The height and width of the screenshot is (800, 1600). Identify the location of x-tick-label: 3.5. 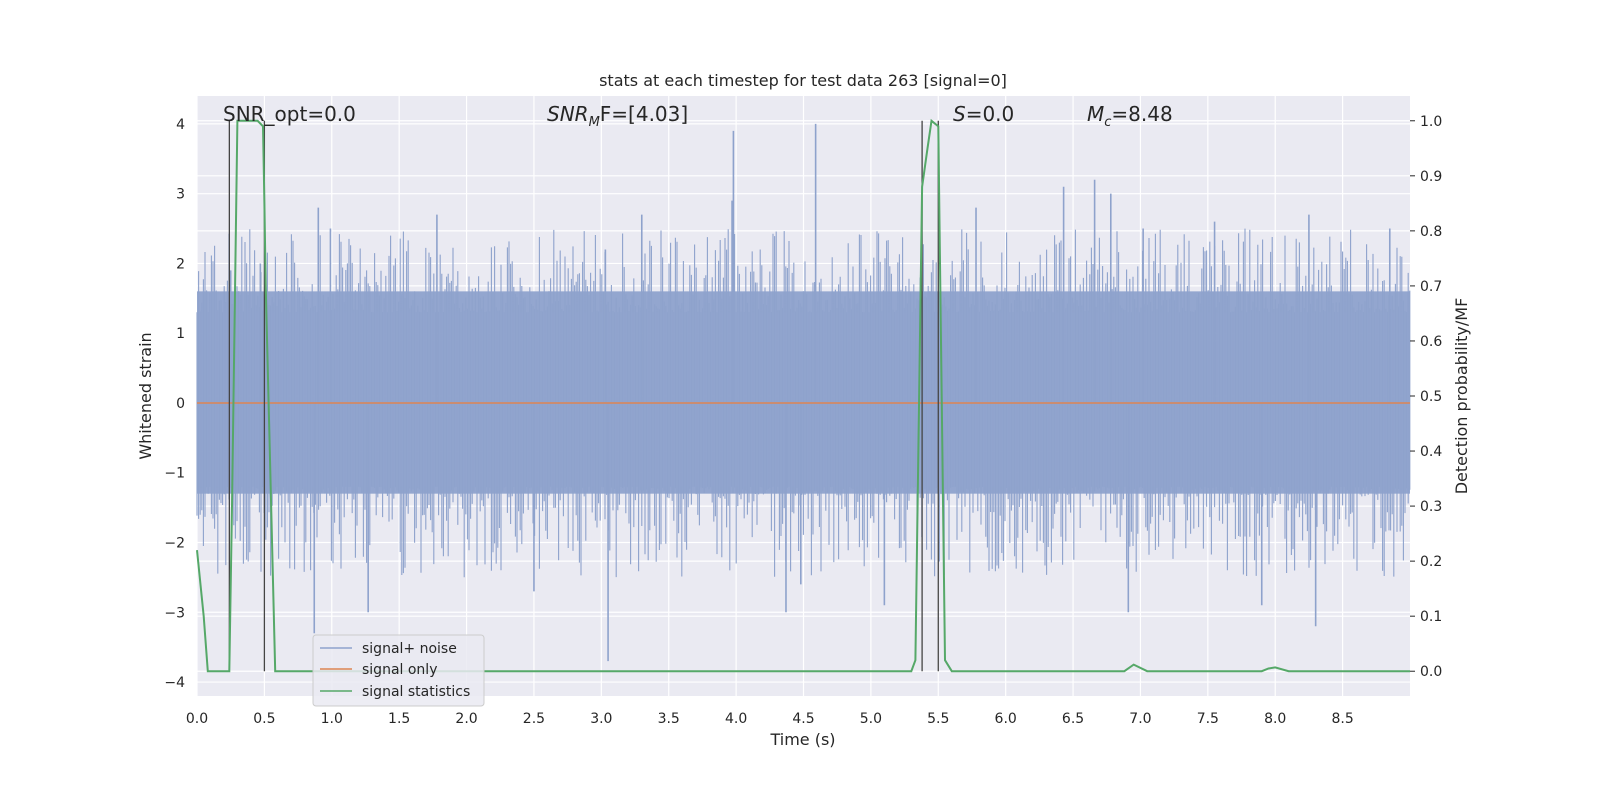
(669, 719).